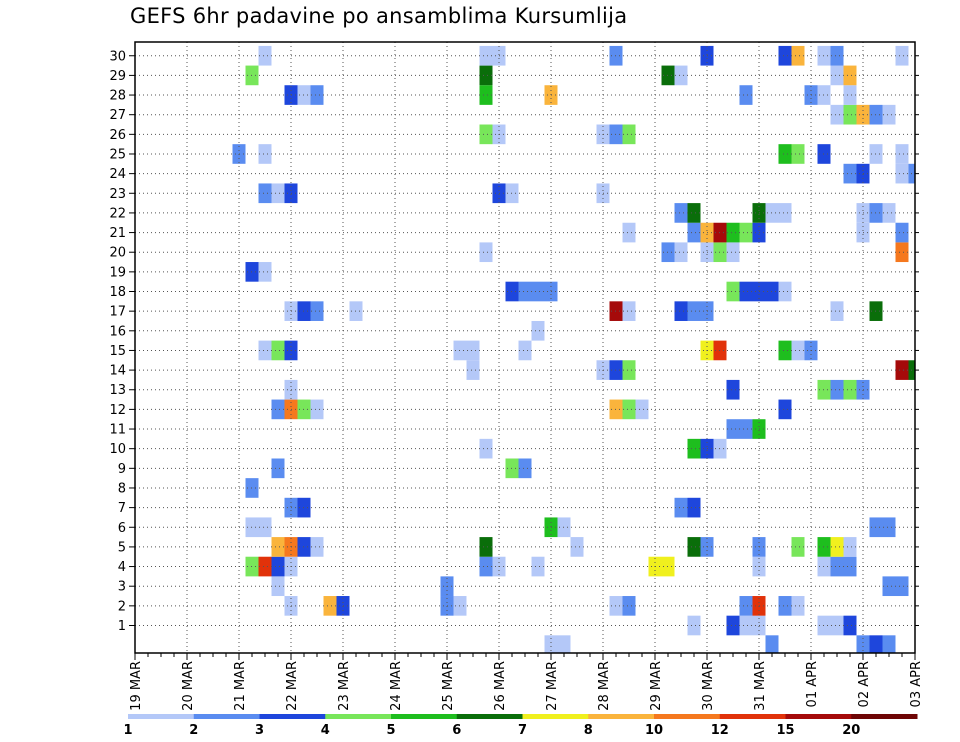  What do you see at coordinates (117, 115) in the screenshot?
I see `y-tick-label: 27` at bounding box center [117, 115].